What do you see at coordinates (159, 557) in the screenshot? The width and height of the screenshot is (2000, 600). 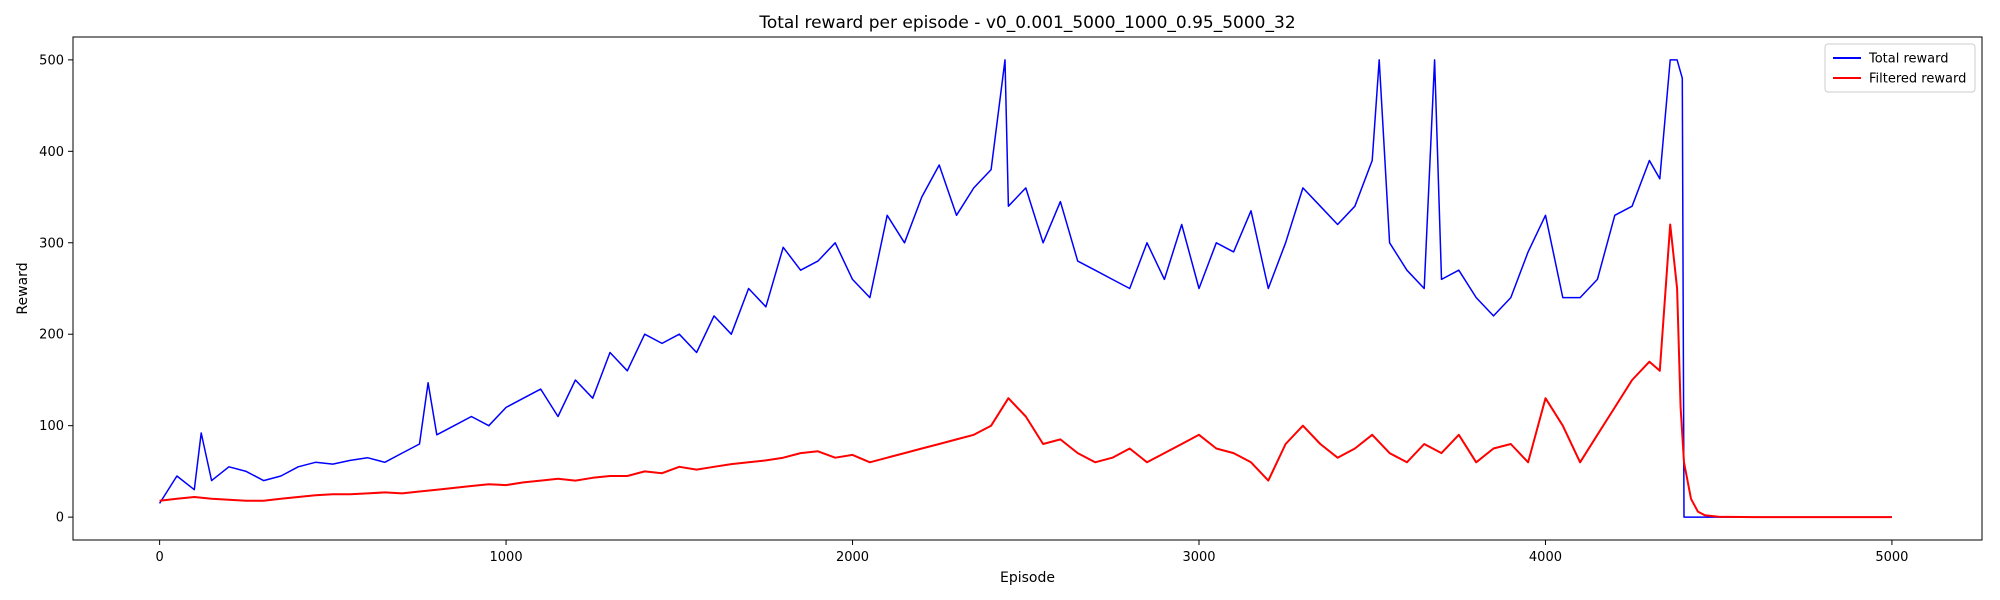 I see `x-tick-label: 0` at bounding box center [159, 557].